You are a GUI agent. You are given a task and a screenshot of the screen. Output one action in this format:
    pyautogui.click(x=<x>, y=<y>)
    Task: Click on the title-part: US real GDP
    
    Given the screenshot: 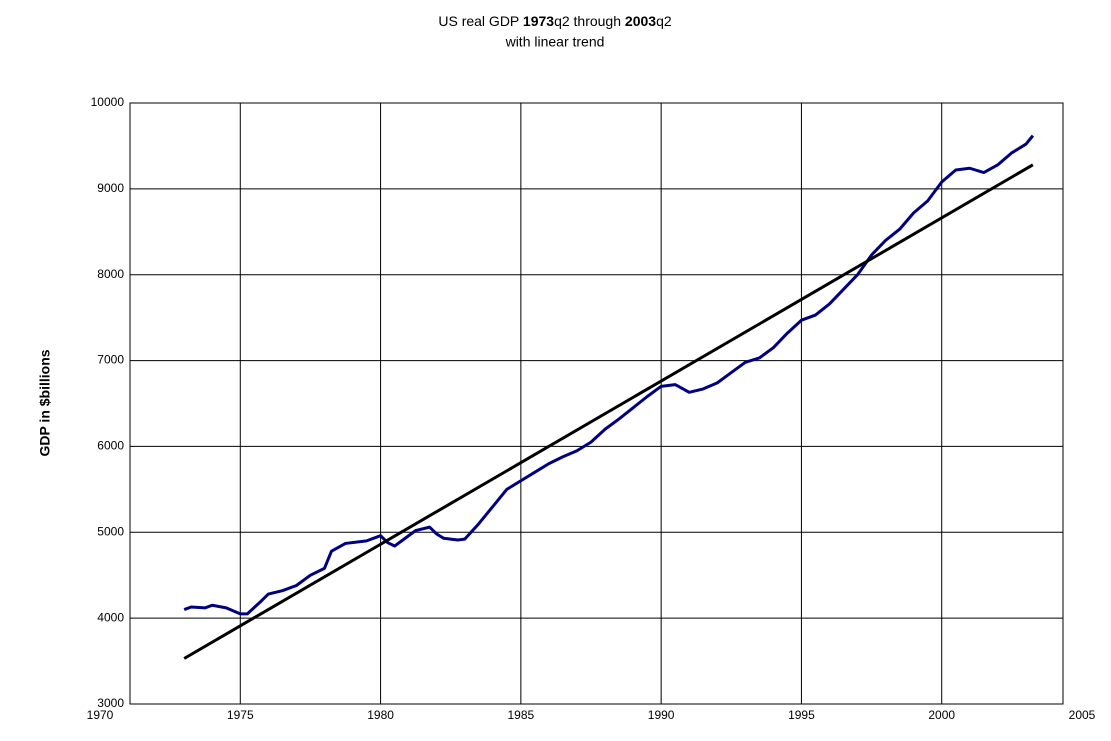 What is the action you would take?
    pyautogui.click(x=480, y=21)
    